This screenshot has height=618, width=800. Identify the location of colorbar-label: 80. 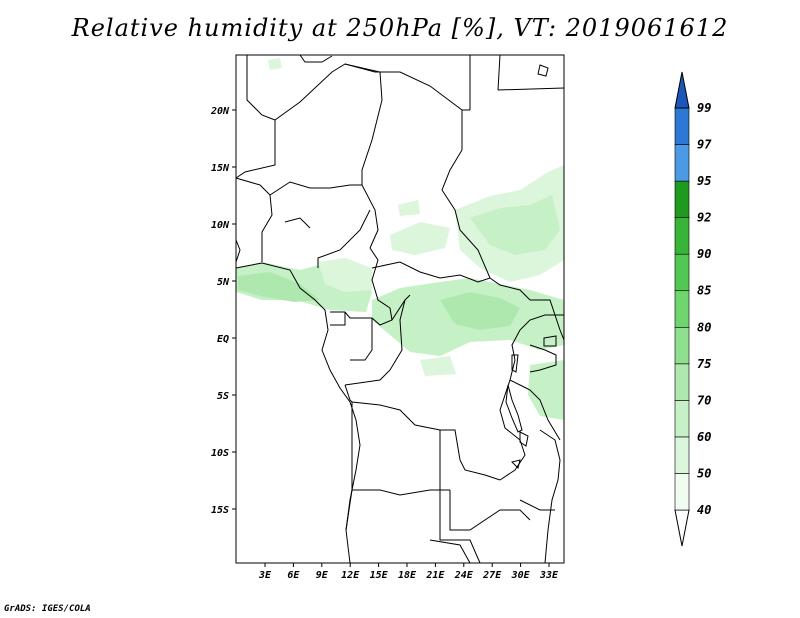
(704, 327).